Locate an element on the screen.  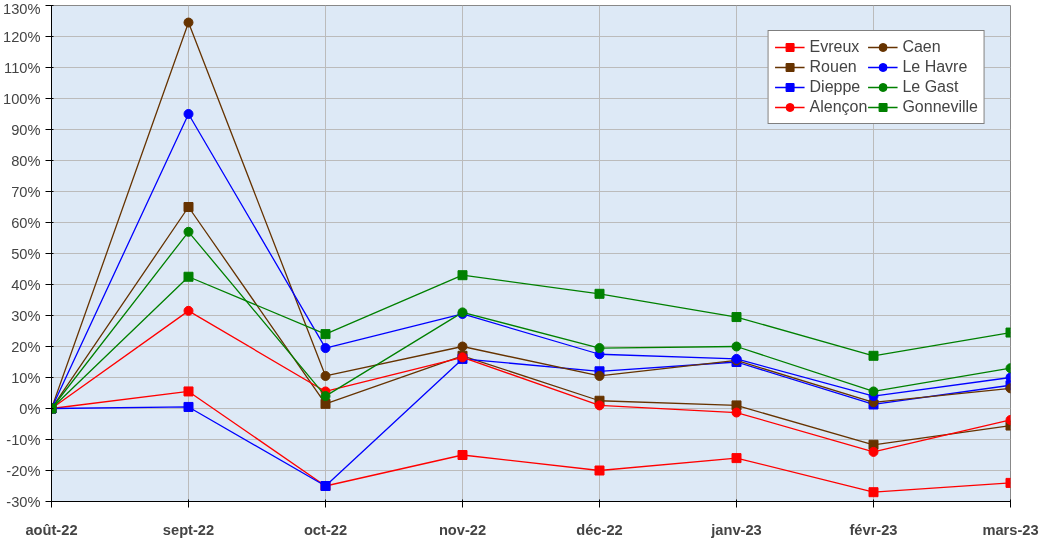
y-tick-label: 110% is located at coordinates (22, 67).